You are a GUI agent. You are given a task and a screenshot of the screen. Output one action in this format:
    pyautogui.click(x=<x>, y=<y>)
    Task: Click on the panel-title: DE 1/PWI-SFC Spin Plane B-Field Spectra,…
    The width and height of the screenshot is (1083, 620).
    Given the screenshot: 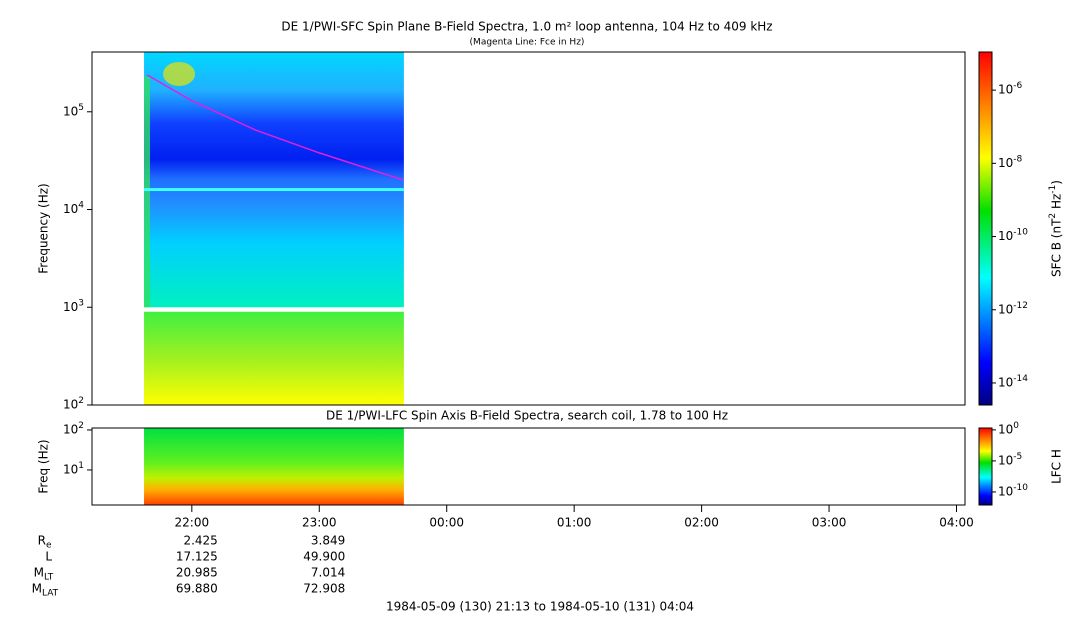 What is the action you would take?
    pyautogui.click(x=526, y=27)
    